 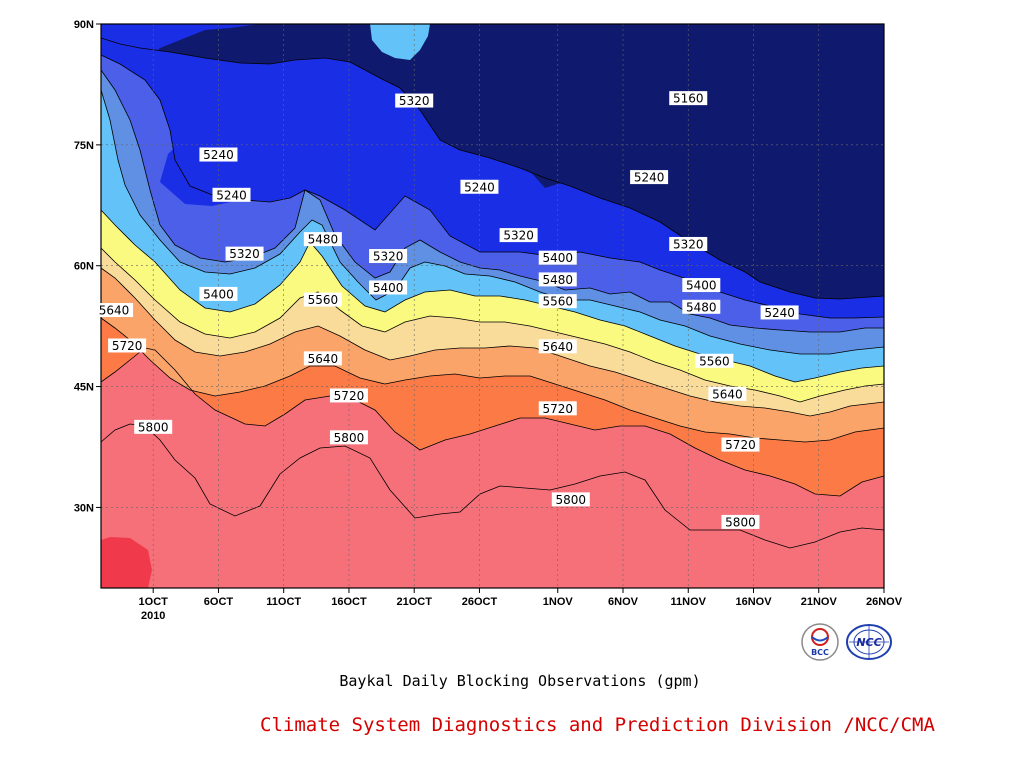 I want to click on x-tick-label: 6OCT, so click(x=219, y=602).